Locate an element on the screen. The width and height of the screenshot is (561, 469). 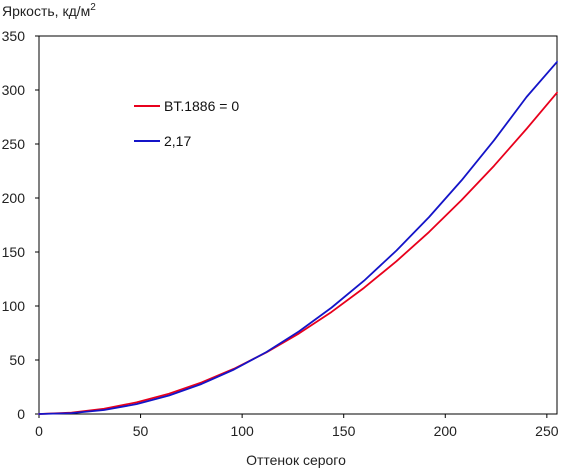
y-tick-label: 350 is located at coordinates (14, 36).